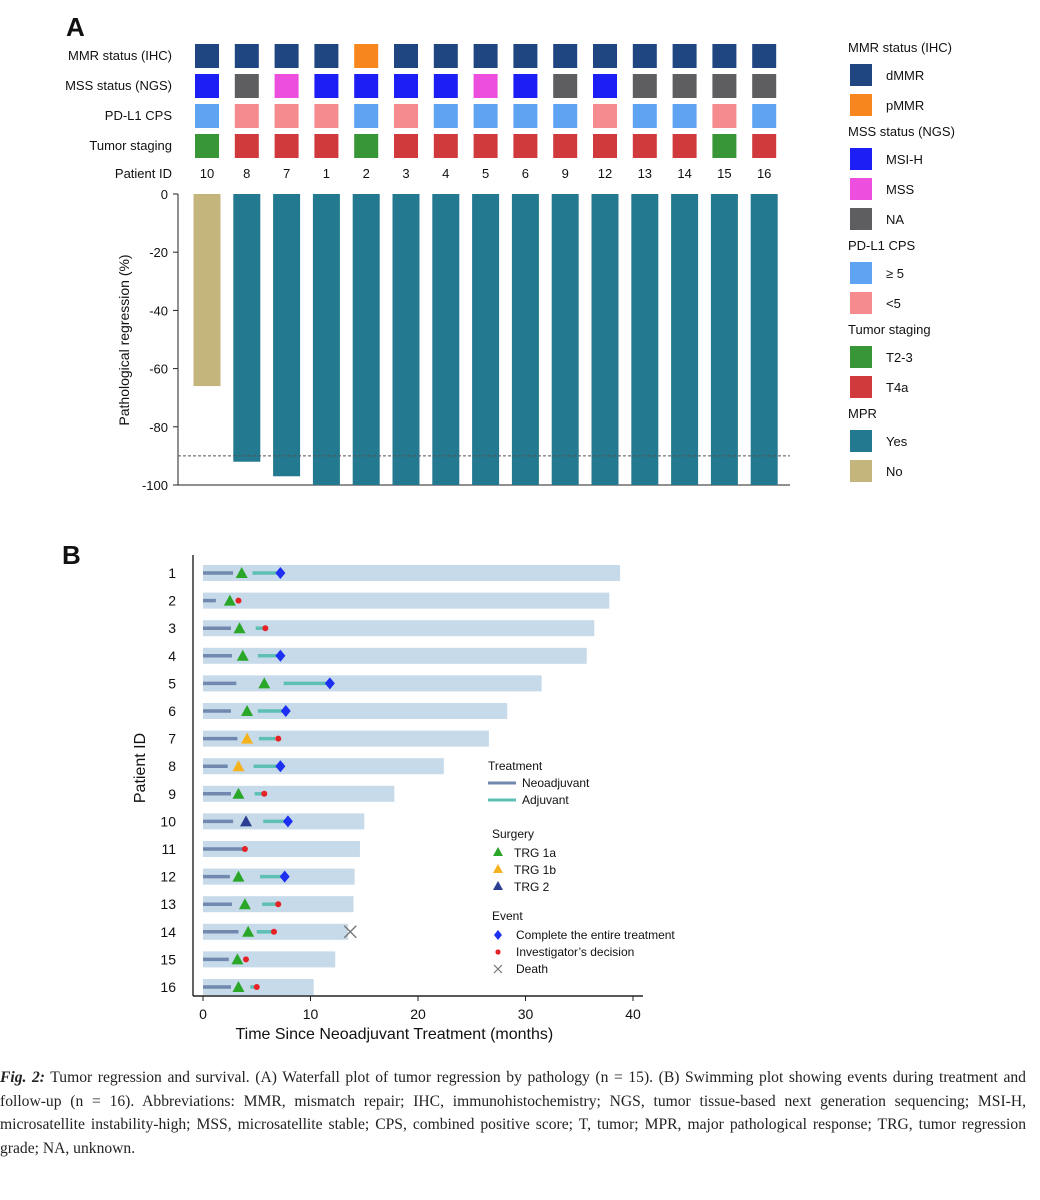 The image size is (1040, 1200). I want to click on legend-item-label: MSI-H, so click(904, 159).